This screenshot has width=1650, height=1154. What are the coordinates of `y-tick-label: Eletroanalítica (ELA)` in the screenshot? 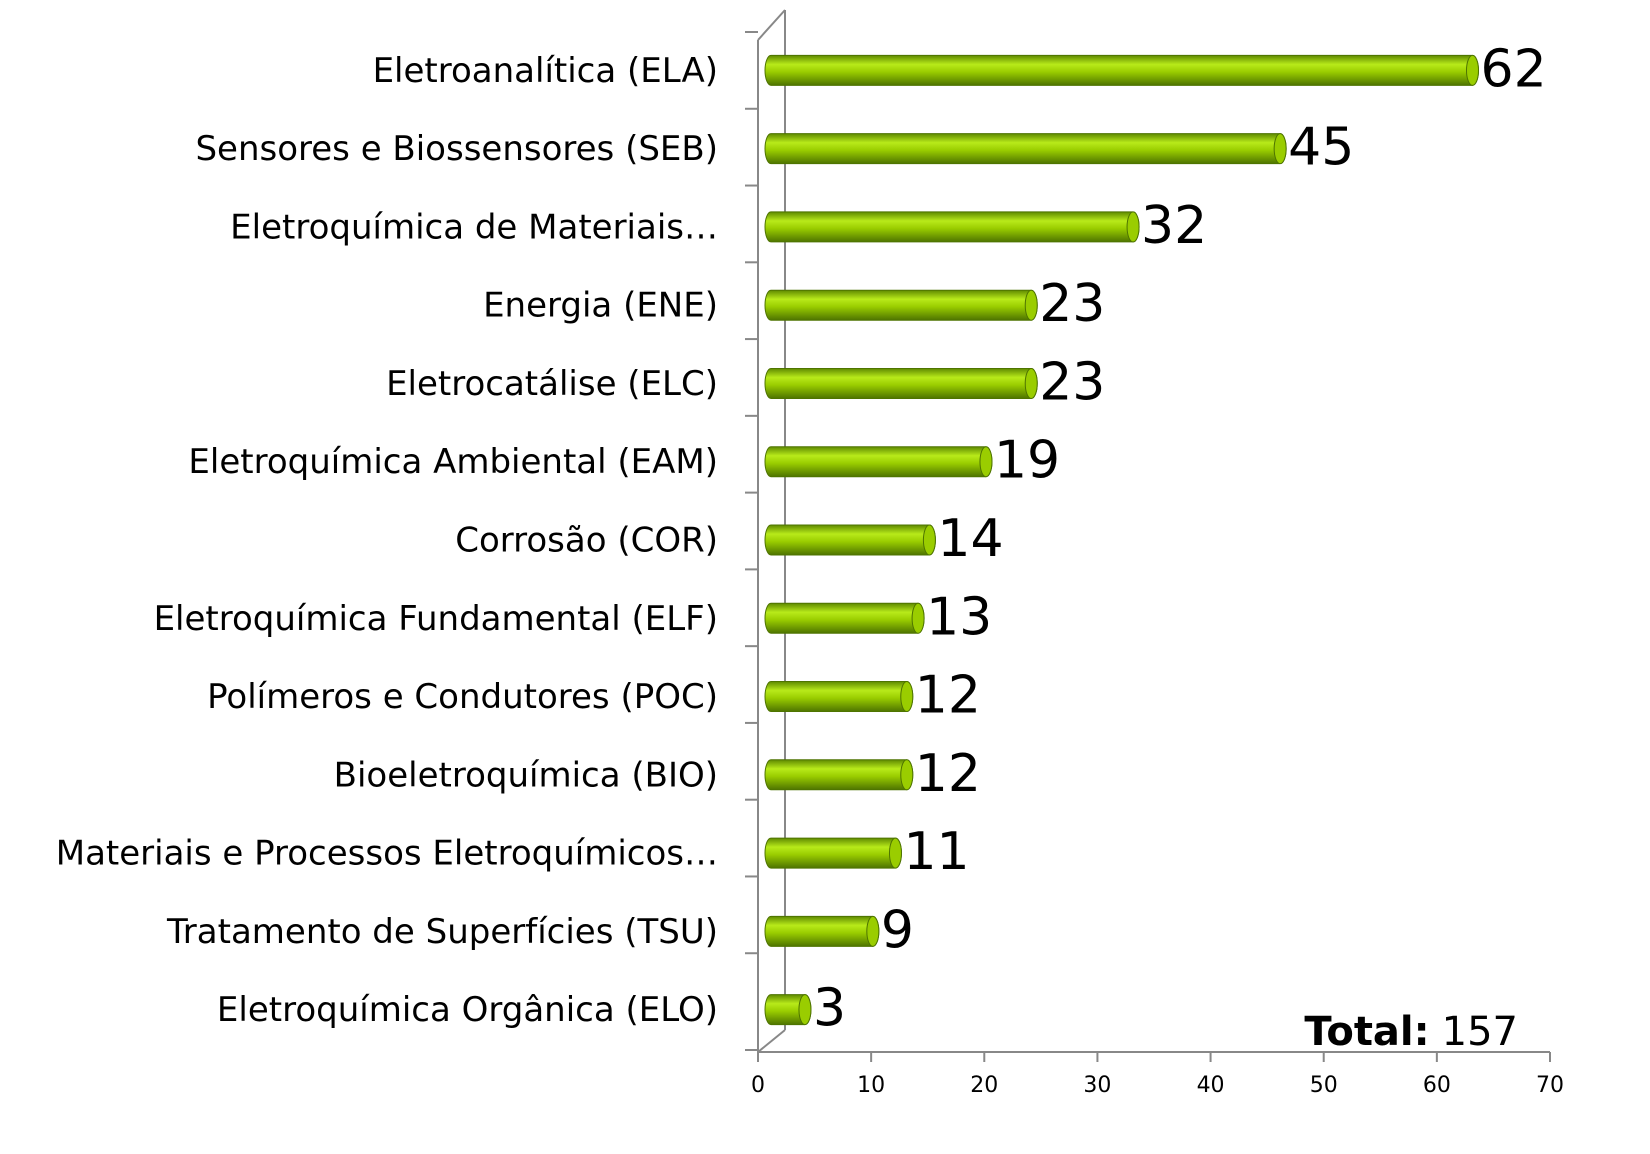 It's located at (545, 71).